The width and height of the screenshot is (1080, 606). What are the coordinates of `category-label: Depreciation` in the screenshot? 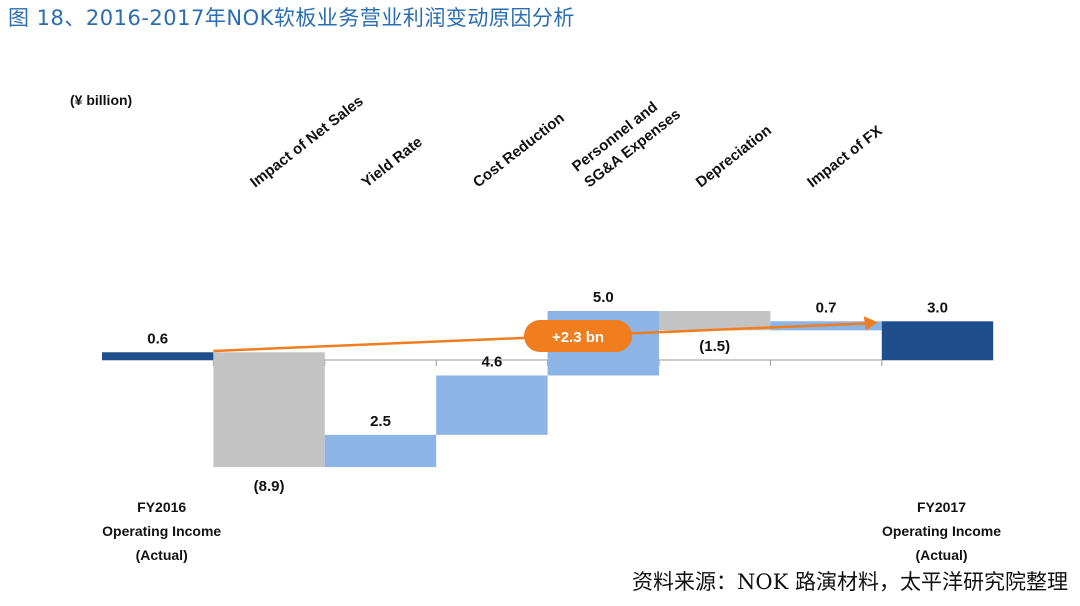 It's located at (734, 156).